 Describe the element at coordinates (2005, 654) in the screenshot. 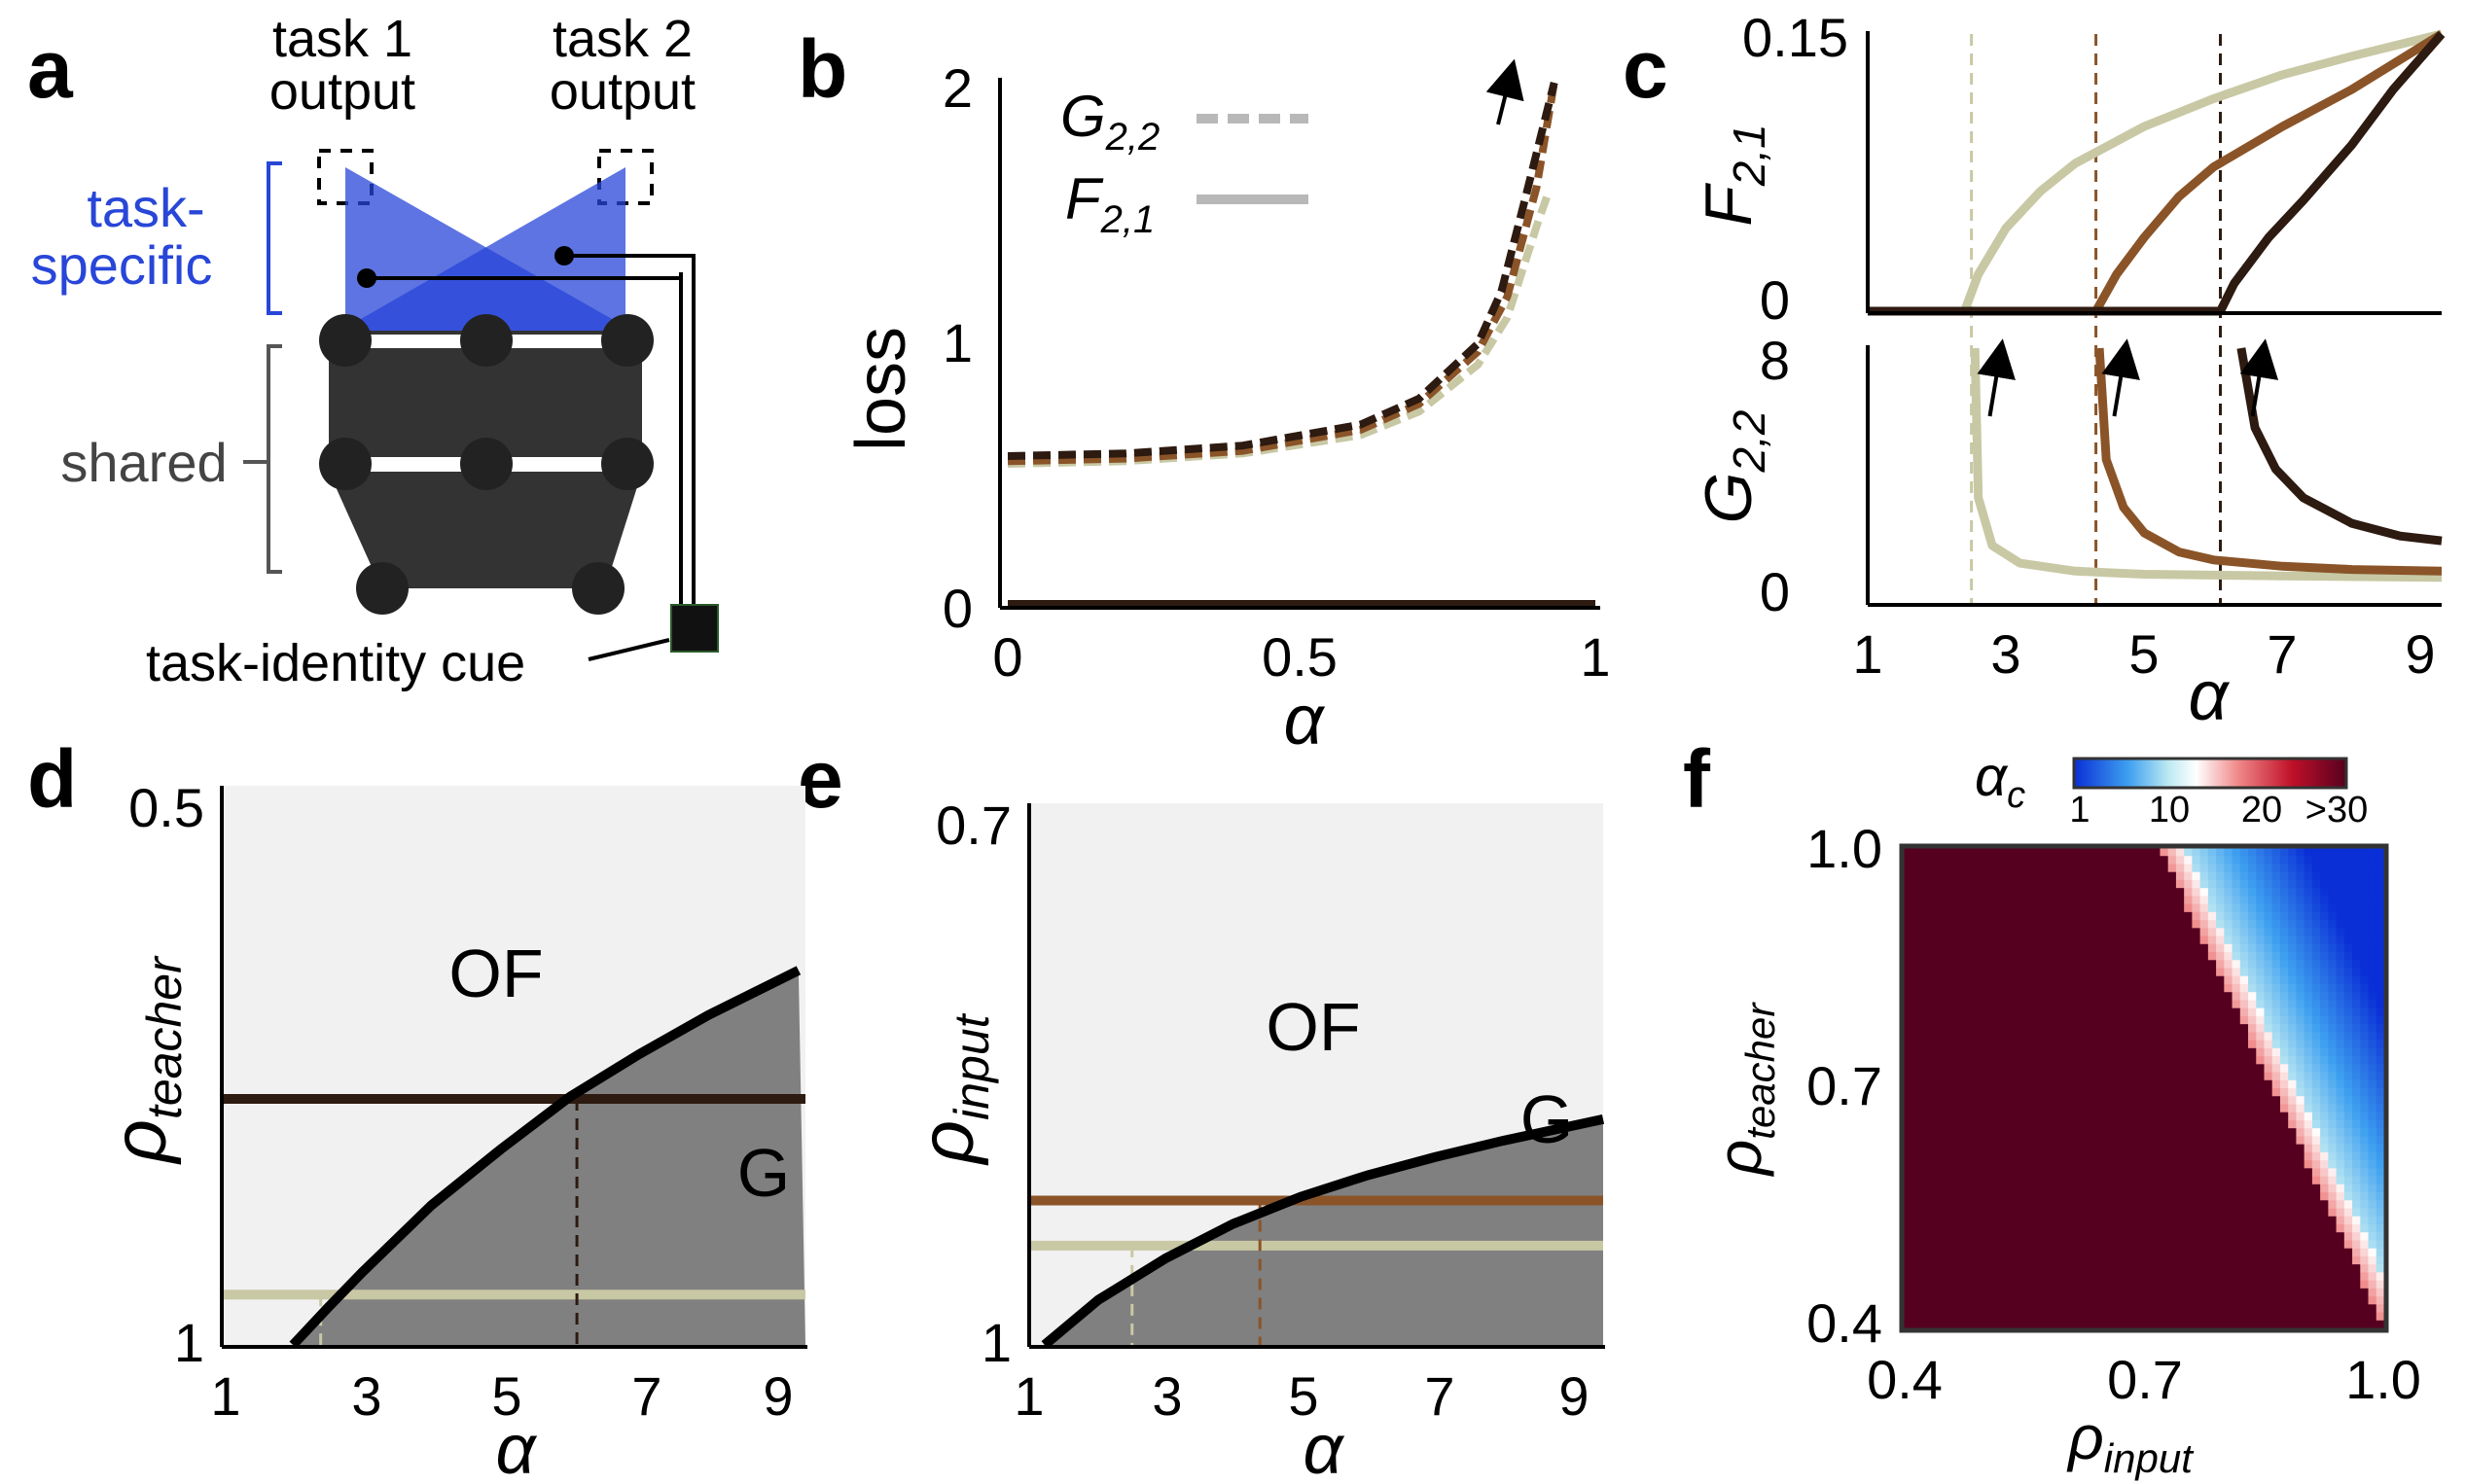

I see `c-xtick-label: 3` at that location.